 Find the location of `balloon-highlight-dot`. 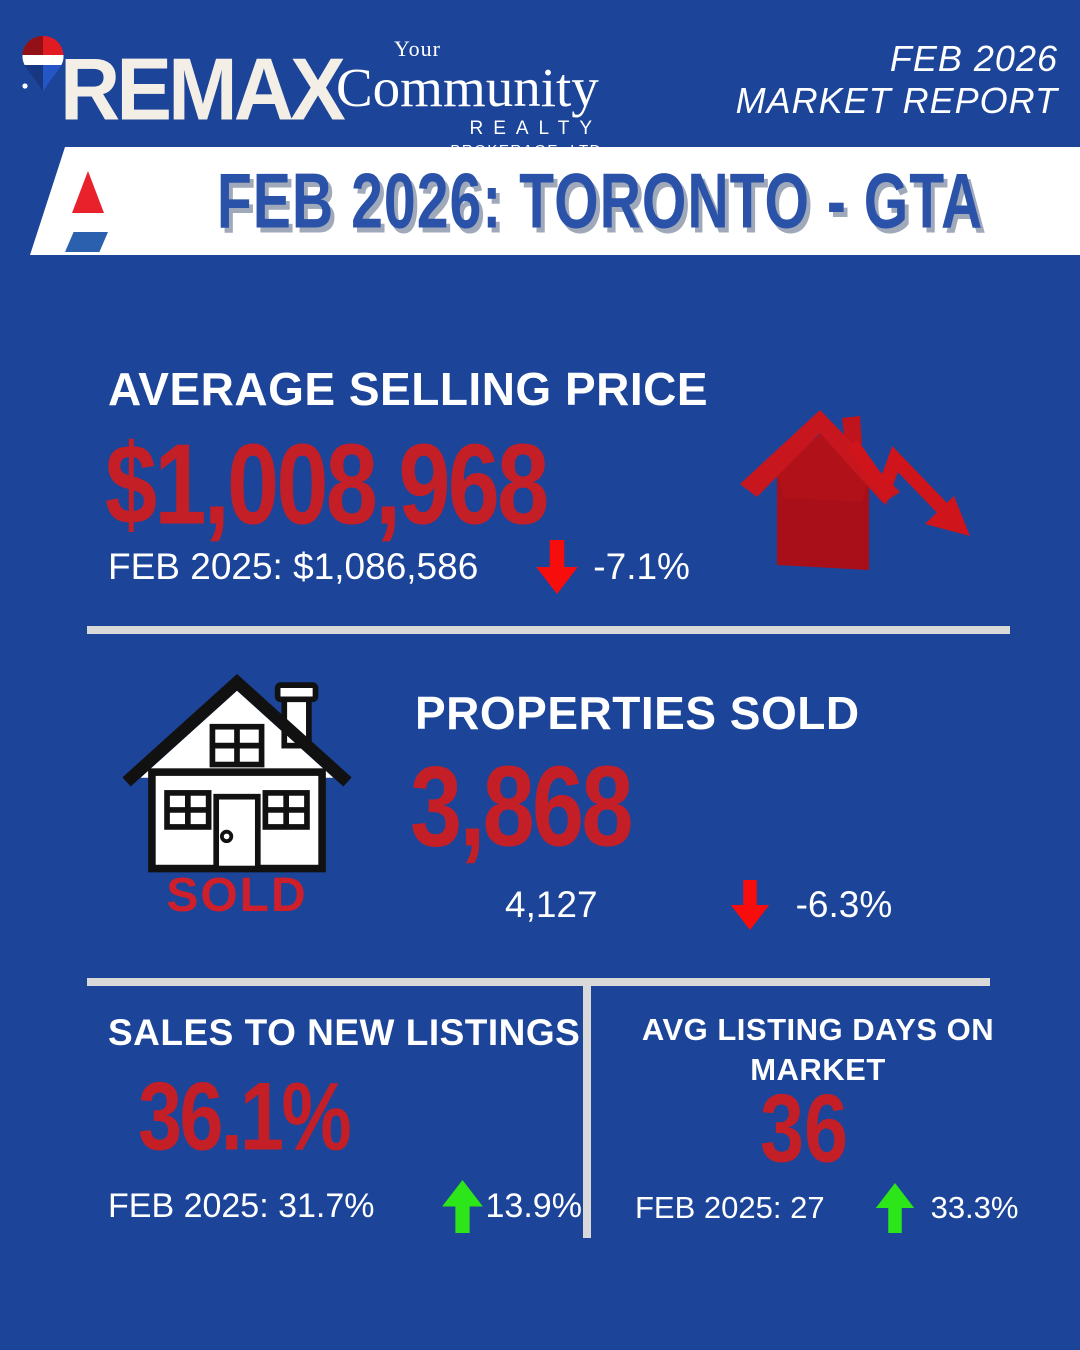

balloon-highlight-dot is located at coordinates (25, 86).